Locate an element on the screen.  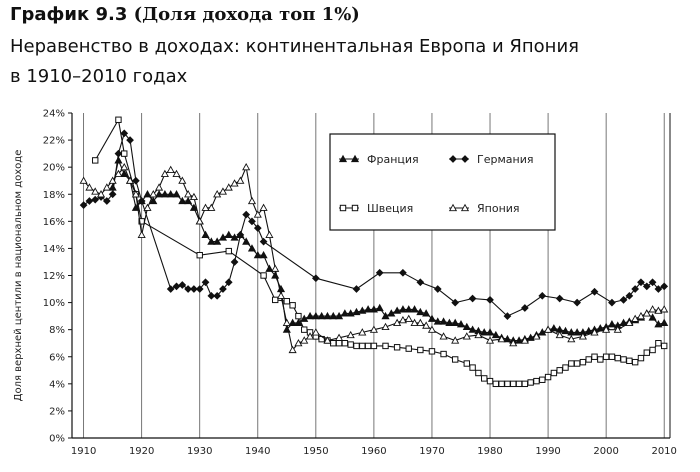
figure-number: График 9.3 is located at coordinates (69, 14).